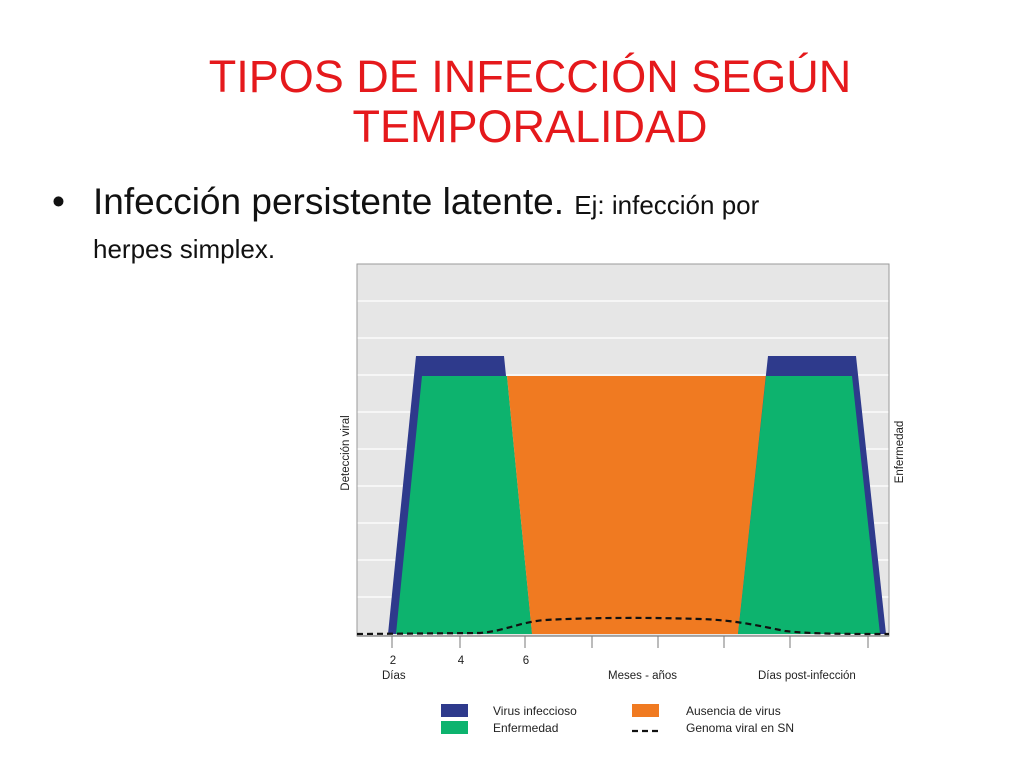 The height and width of the screenshot is (768, 1024). Describe the element at coordinates (184, 249) in the screenshot. I see `bullet-detail-2: herpes simplex.` at that location.